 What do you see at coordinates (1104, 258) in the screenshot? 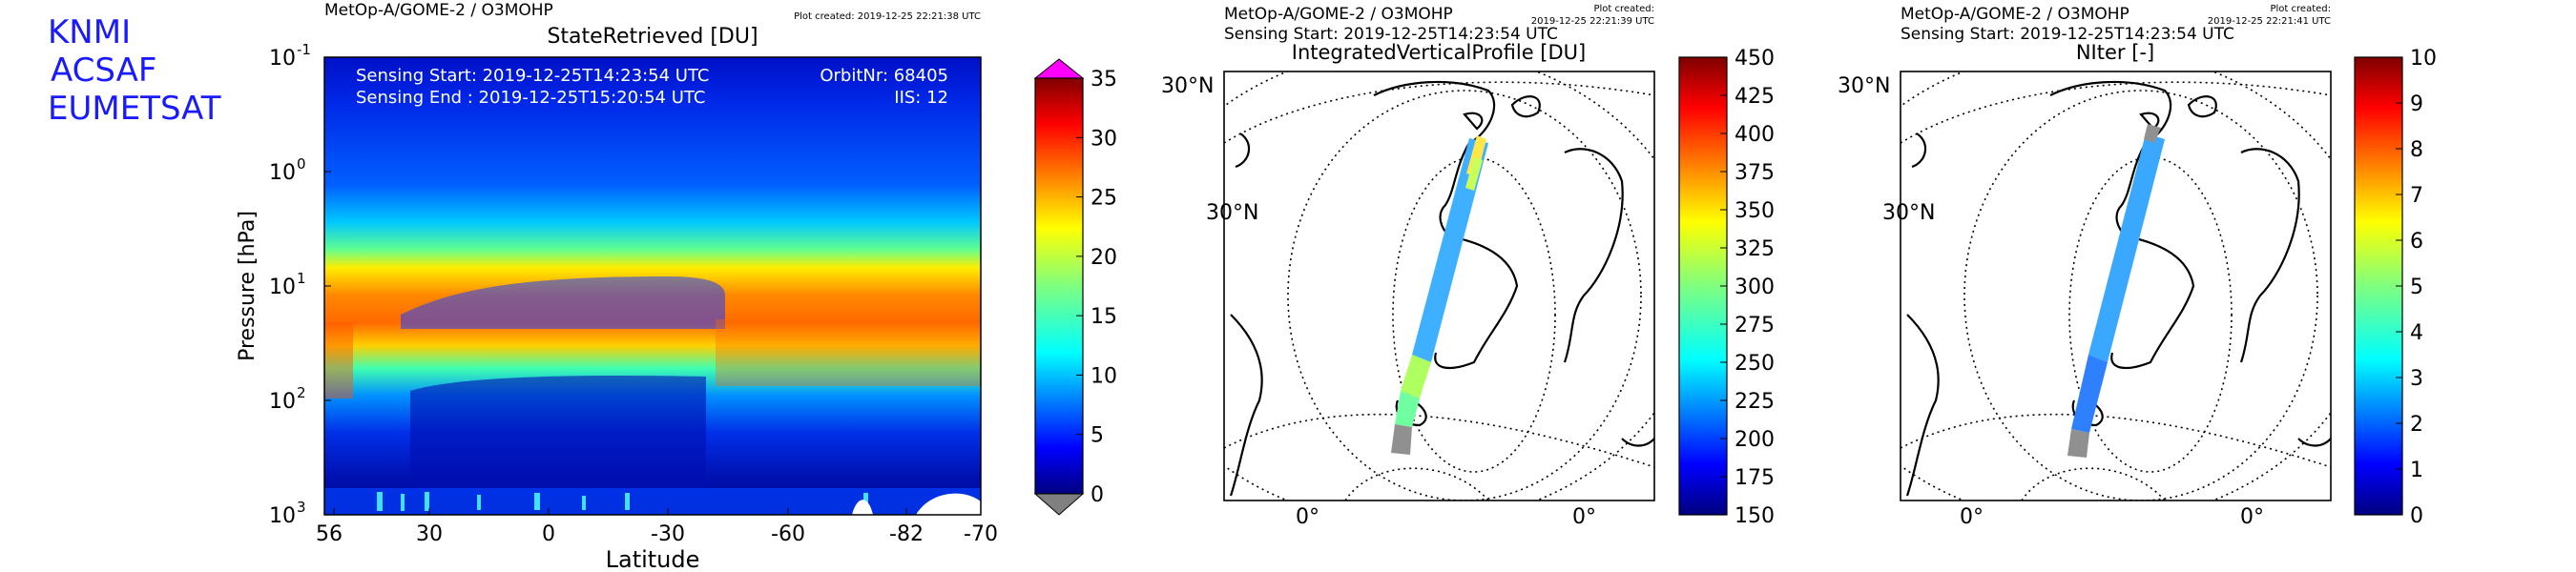
I see `colorbar-tick-label: 20` at bounding box center [1104, 258].